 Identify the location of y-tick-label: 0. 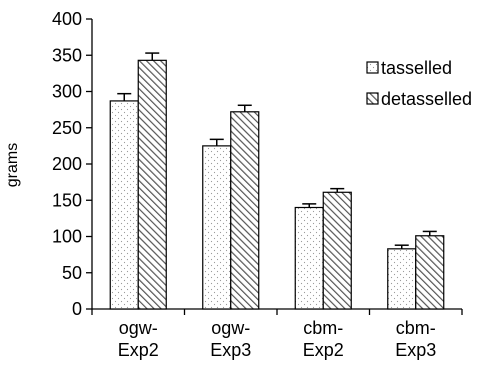
(77, 309).